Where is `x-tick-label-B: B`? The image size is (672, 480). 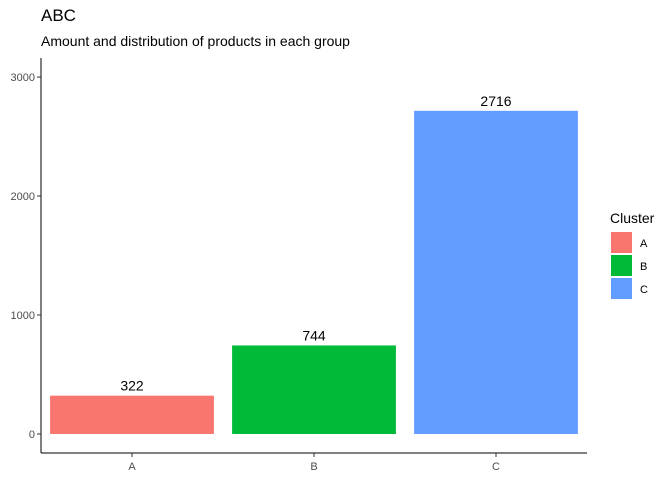
x-tick-label-B: B is located at coordinates (313, 467).